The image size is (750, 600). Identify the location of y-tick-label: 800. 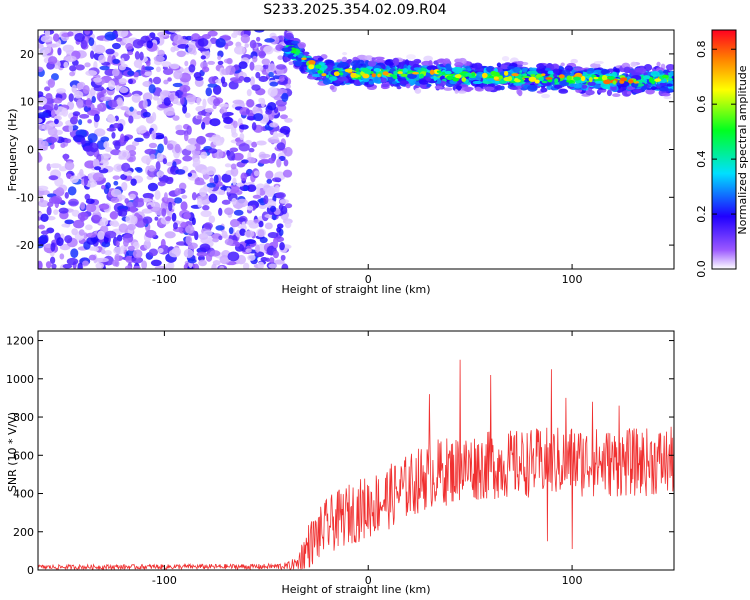
(23, 417).